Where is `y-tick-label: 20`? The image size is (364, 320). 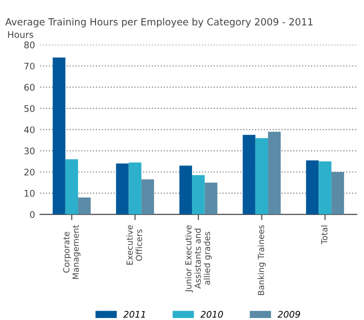 y-tick-label: 20 is located at coordinates (29, 172).